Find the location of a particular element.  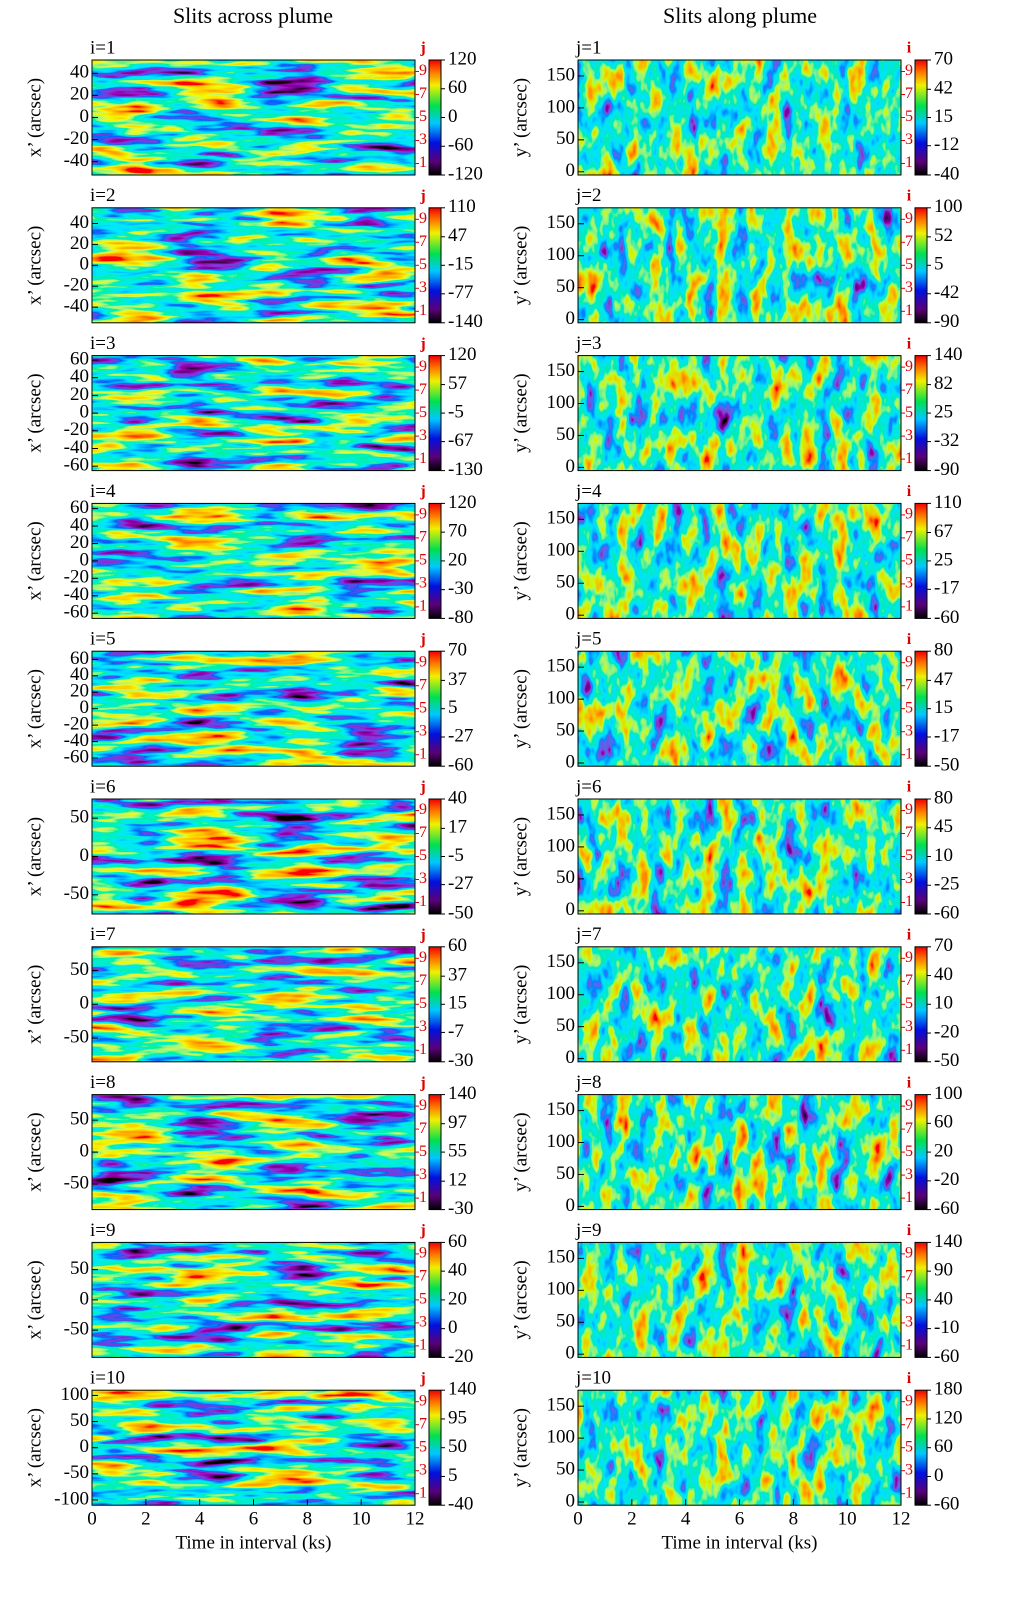

x-tick-label: 0 is located at coordinates (578, 1519).